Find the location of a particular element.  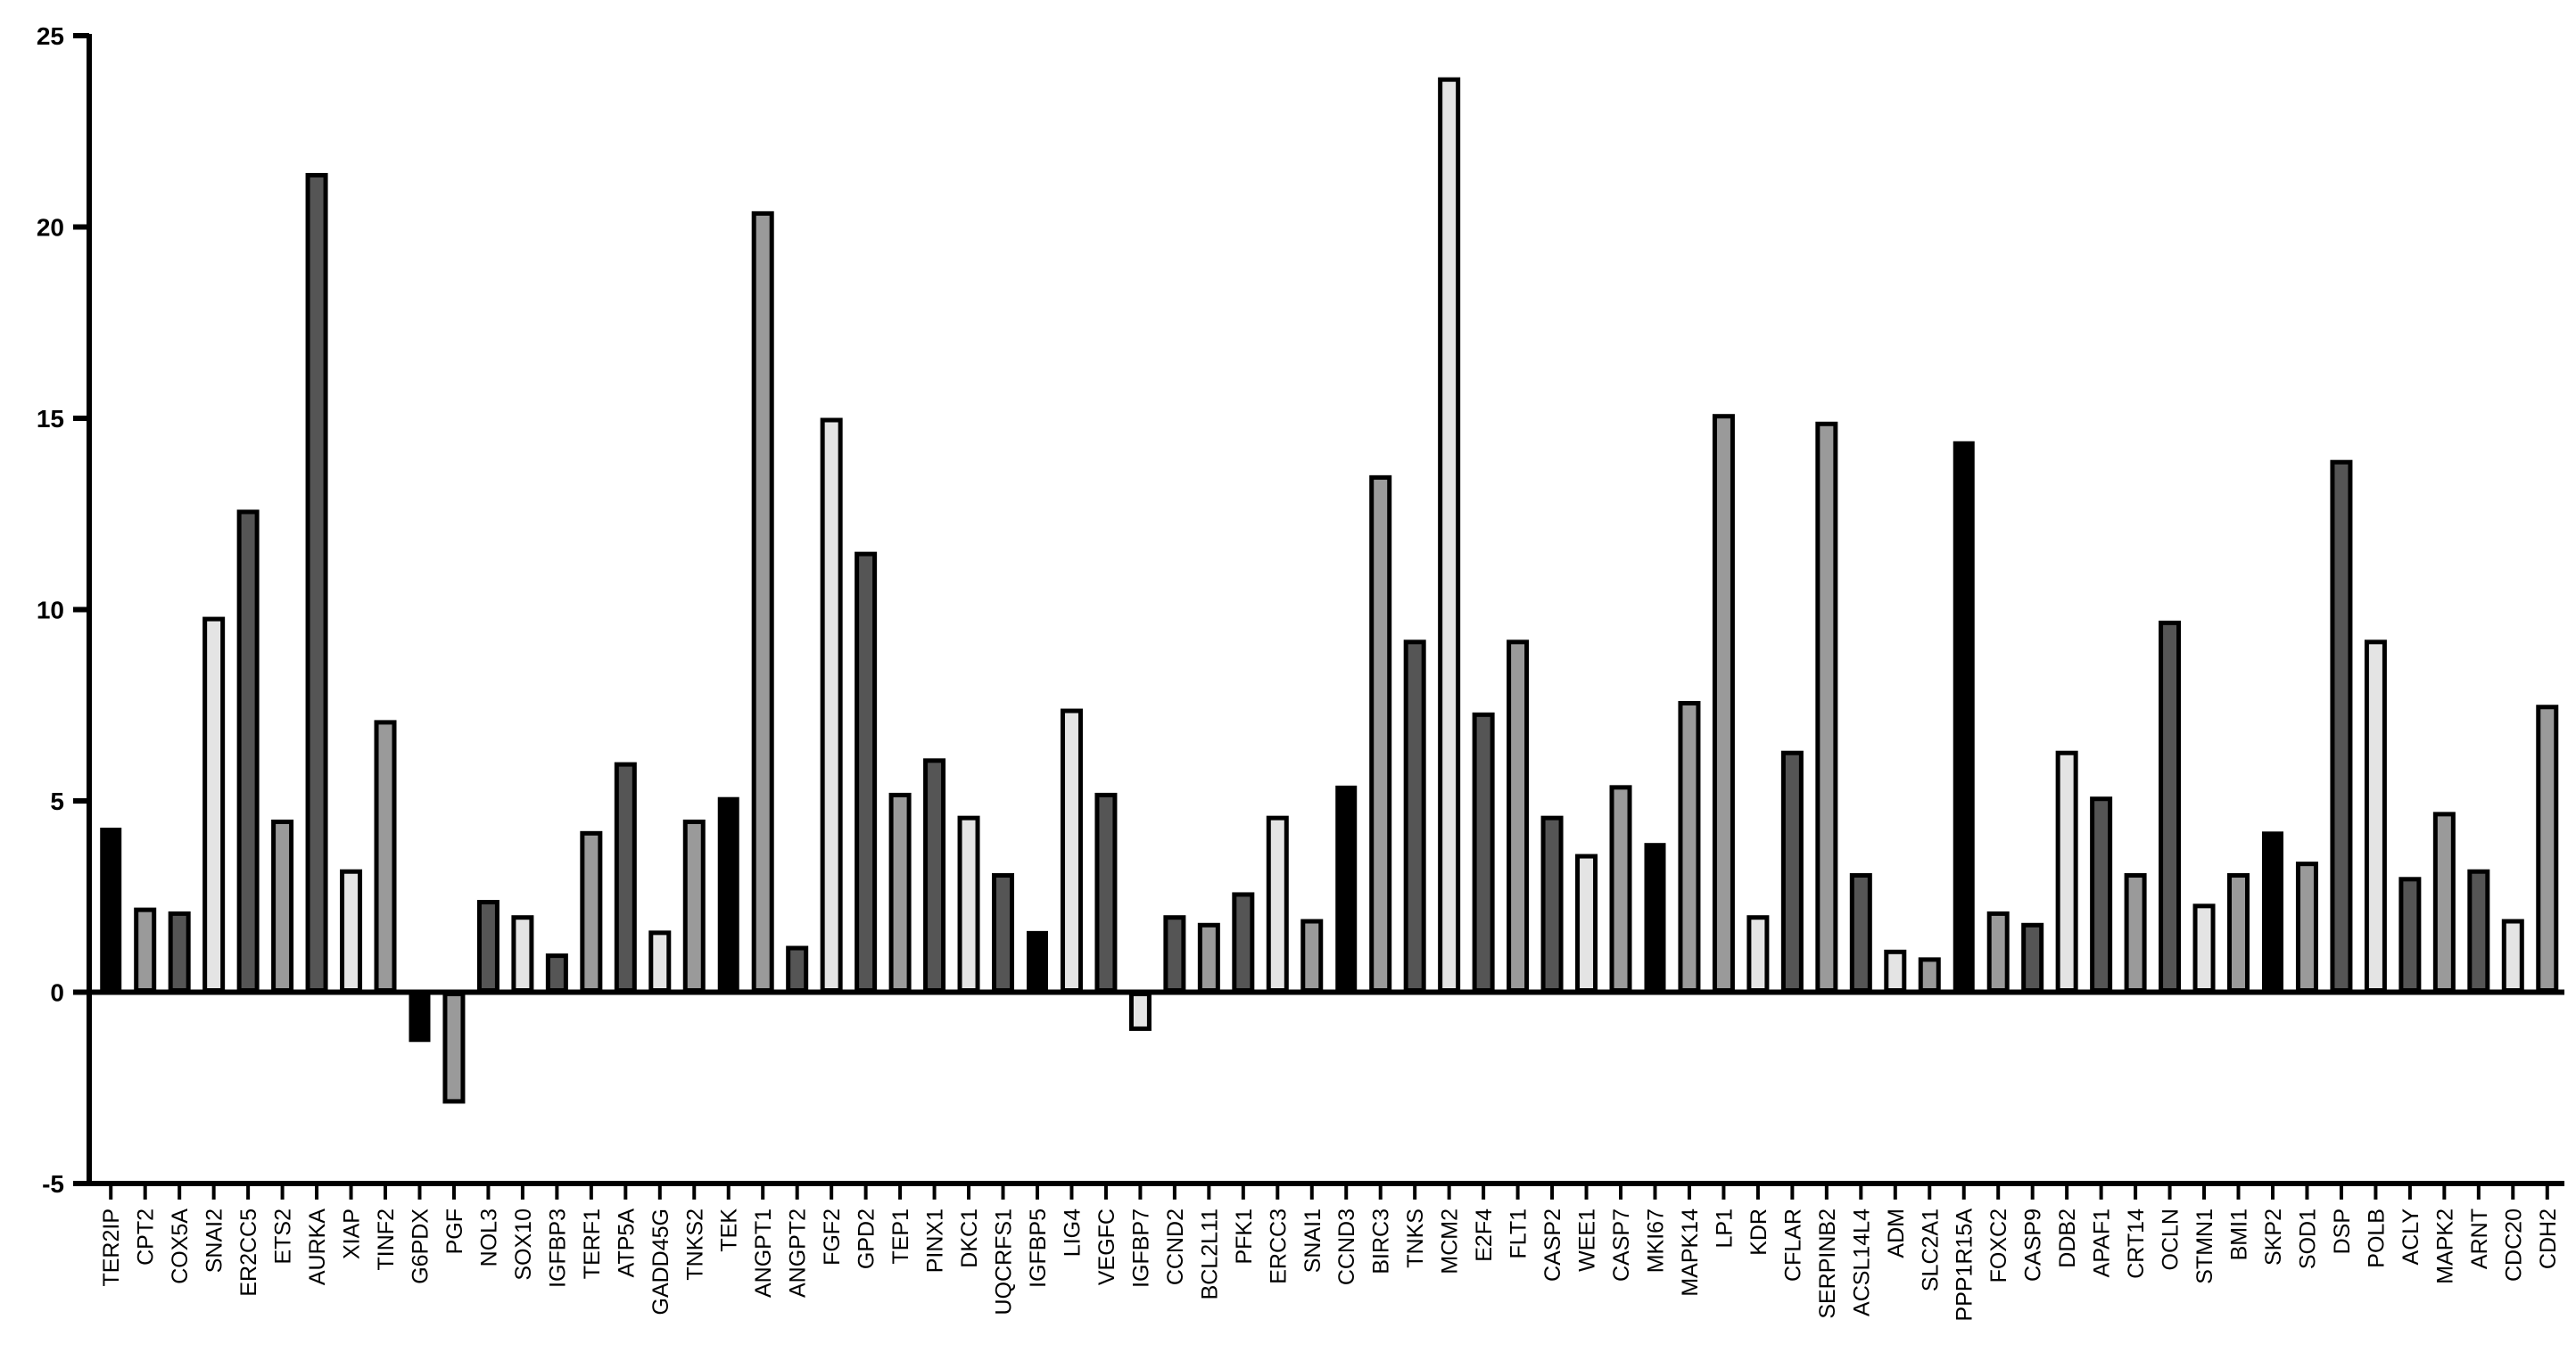

x-category-label: CPT2 is located at coordinates (147, 1237).